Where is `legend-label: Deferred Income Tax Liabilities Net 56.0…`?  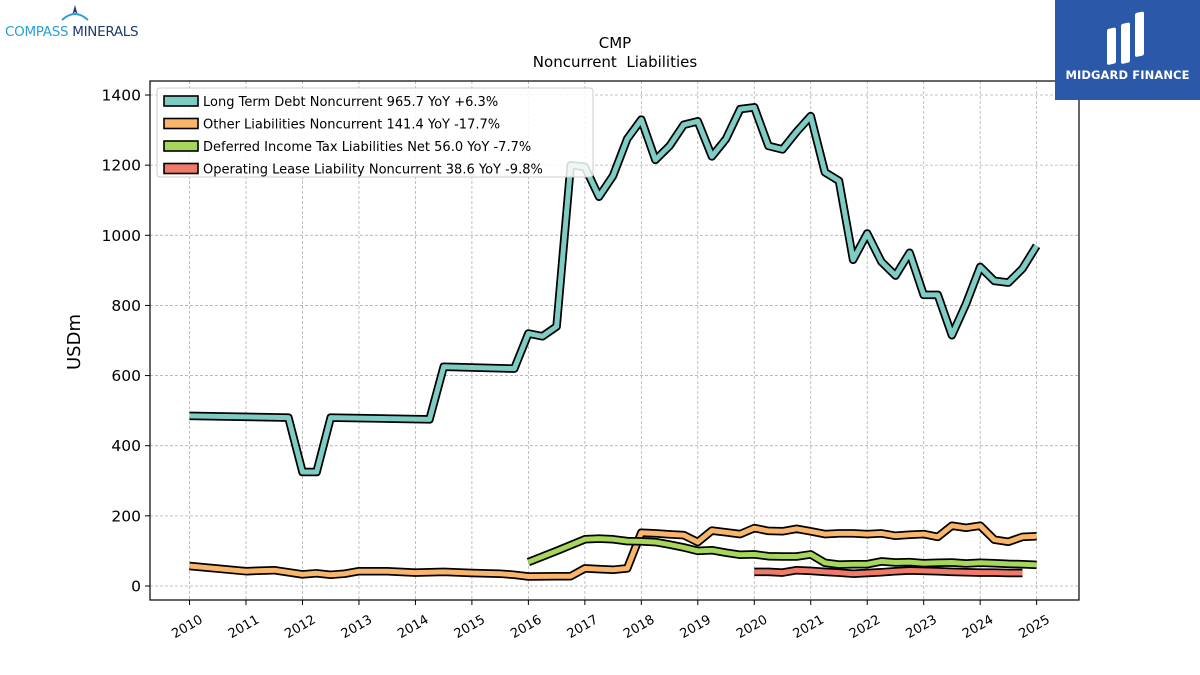 legend-label: Deferred Income Tax Liabilities Net 56.0… is located at coordinates (367, 147).